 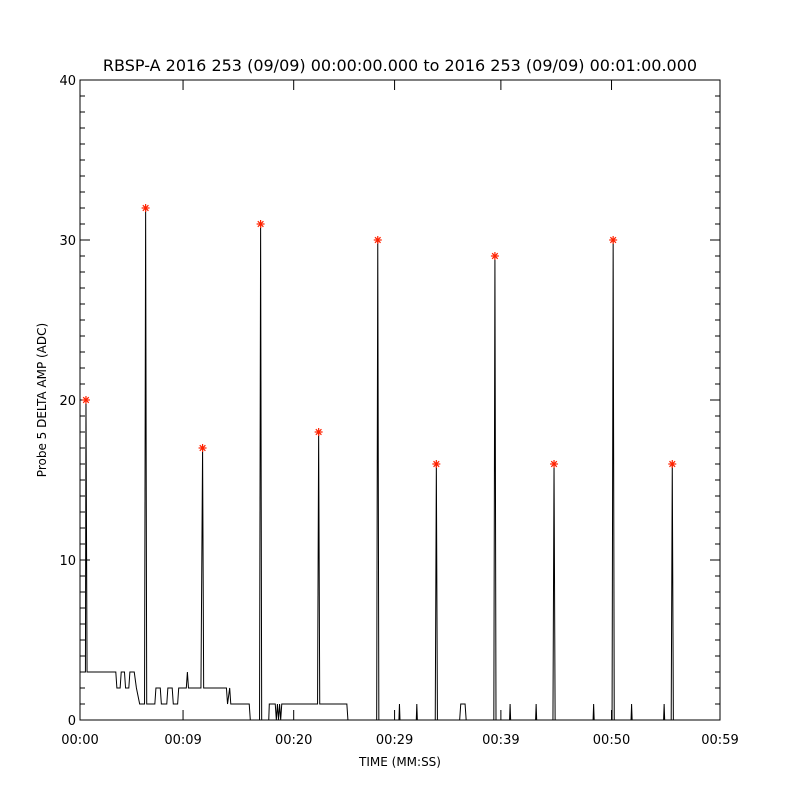 I want to click on y-tick-label: 30, so click(x=67, y=241).